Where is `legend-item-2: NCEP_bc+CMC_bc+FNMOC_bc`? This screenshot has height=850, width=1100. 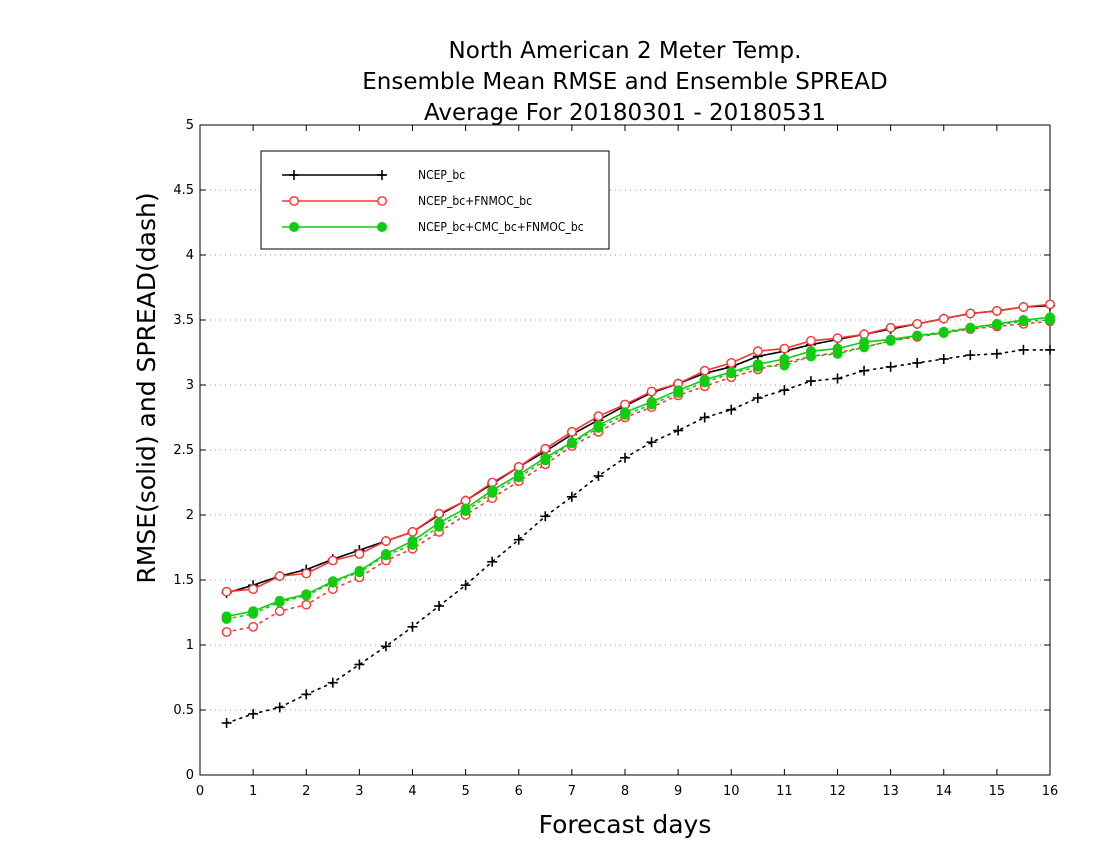
legend-item-2: NCEP_bc+CMC_bc+FNMOC_bc is located at coordinates (433, 227).